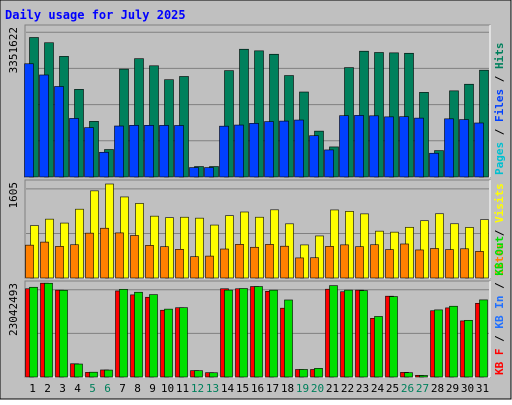 This screenshot has width=512, height=405. What do you see at coordinates (499, 109) in the screenshot?
I see `panel-legend: Pages / Files / Hits` at bounding box center [499, 109].